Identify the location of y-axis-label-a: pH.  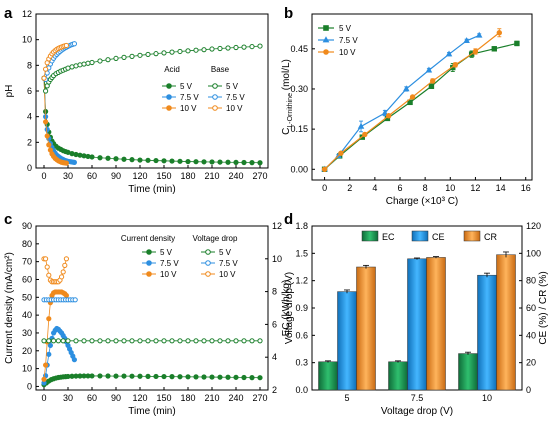
(9, 91).